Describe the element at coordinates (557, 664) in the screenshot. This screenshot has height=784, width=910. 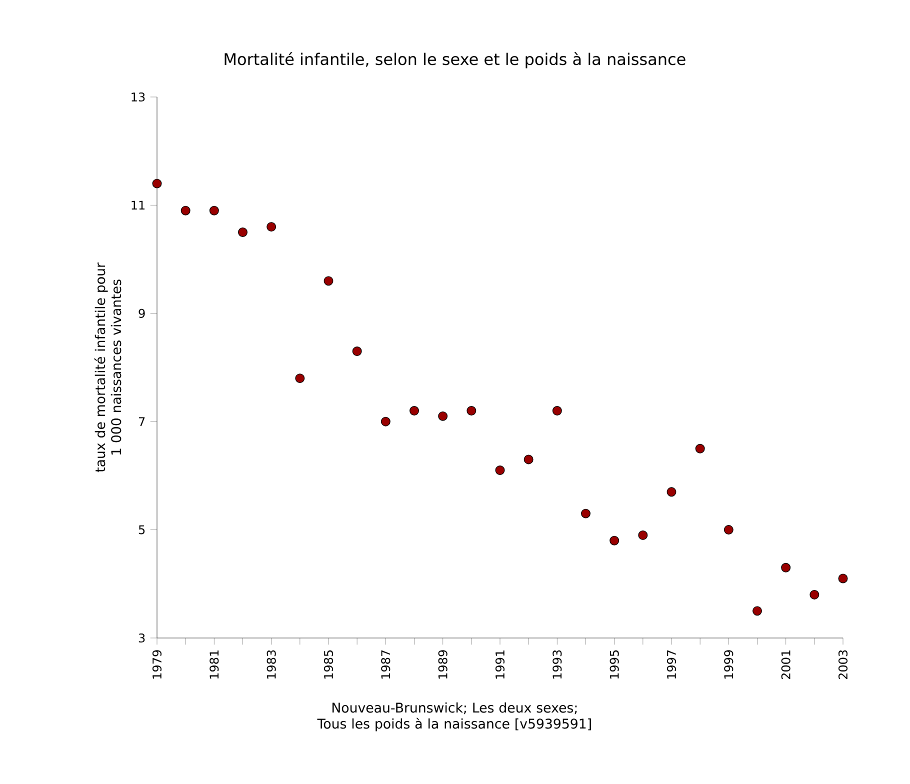
I see `x-tick-label: 1993` at that location.